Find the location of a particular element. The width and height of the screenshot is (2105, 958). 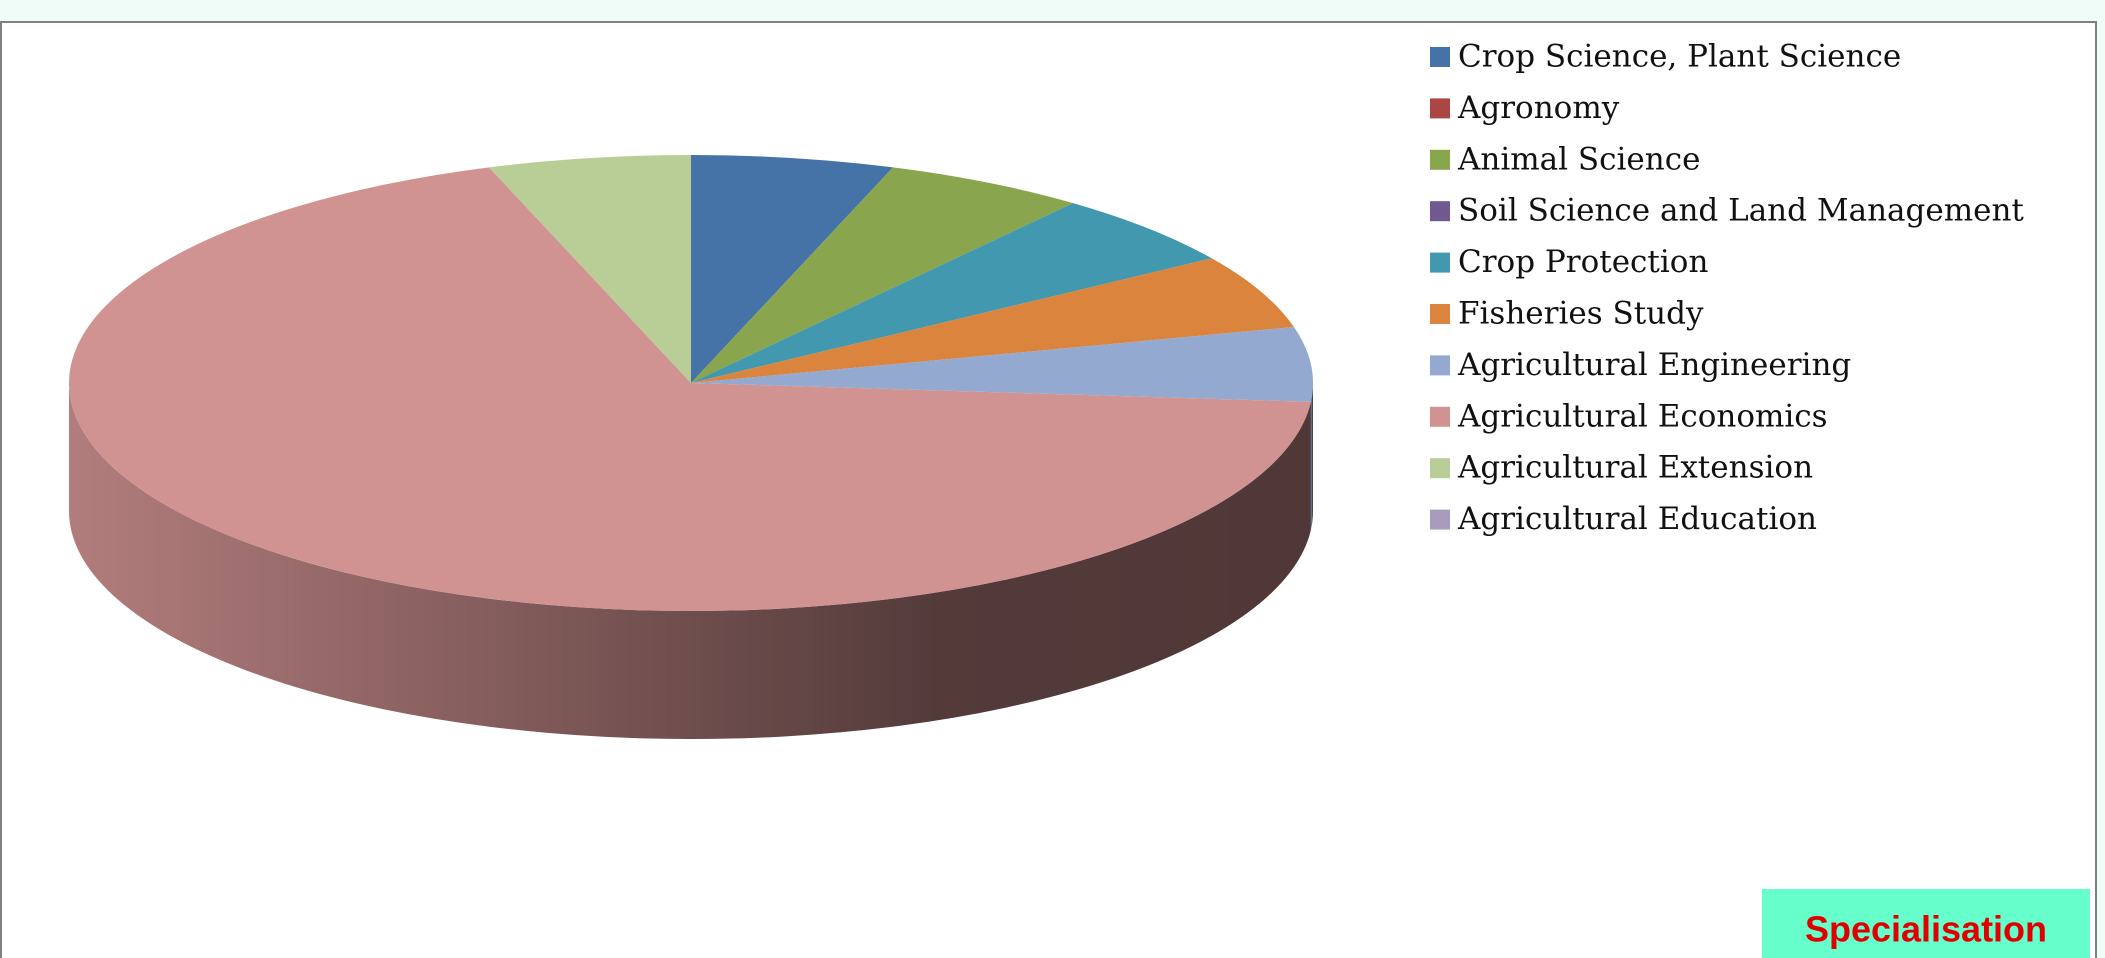

chart-label: Specialisation is located at coordinates (1926, 929).